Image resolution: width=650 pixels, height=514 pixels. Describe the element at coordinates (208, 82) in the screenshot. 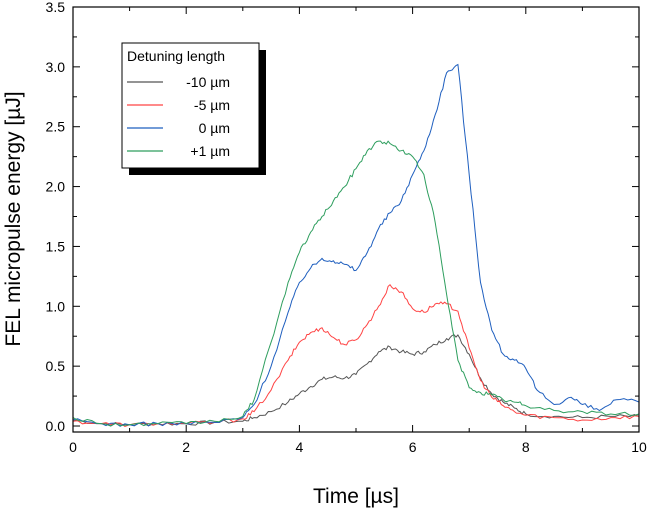

I see `legend-label-1: -10 µm` at that location.